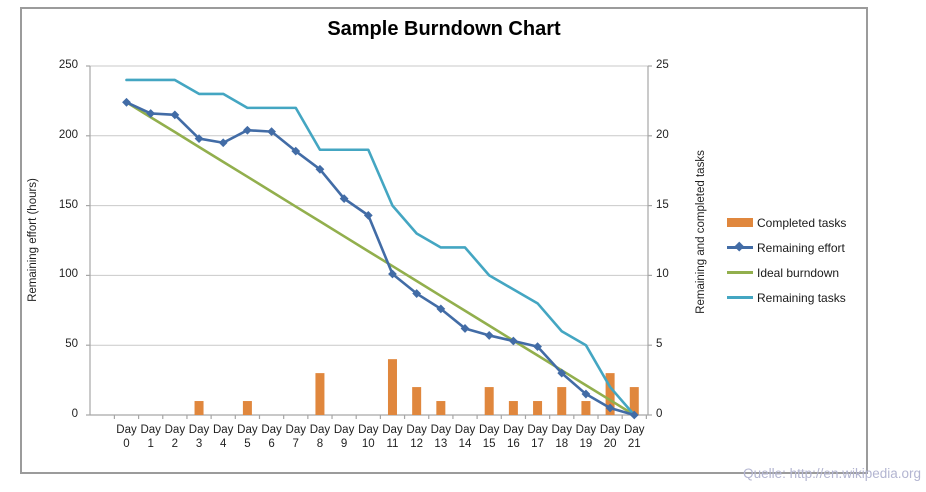  I want to click on legend-label: Remaining effort, so click(801, 247).